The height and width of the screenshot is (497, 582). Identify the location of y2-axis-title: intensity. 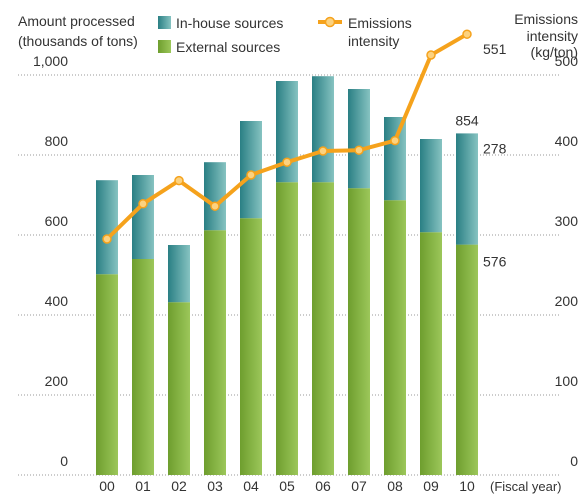
(552, 36).